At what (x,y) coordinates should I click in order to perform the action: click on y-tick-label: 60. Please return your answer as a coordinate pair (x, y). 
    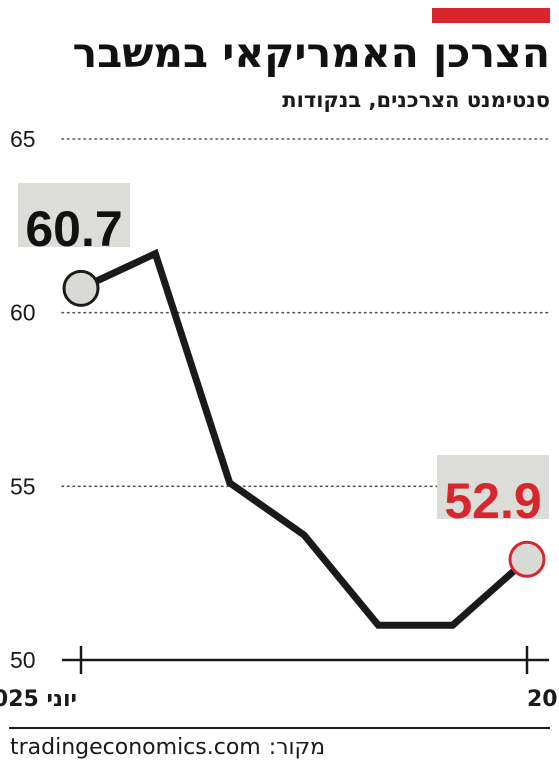
    Looking at the image, I should click on (23, 313).